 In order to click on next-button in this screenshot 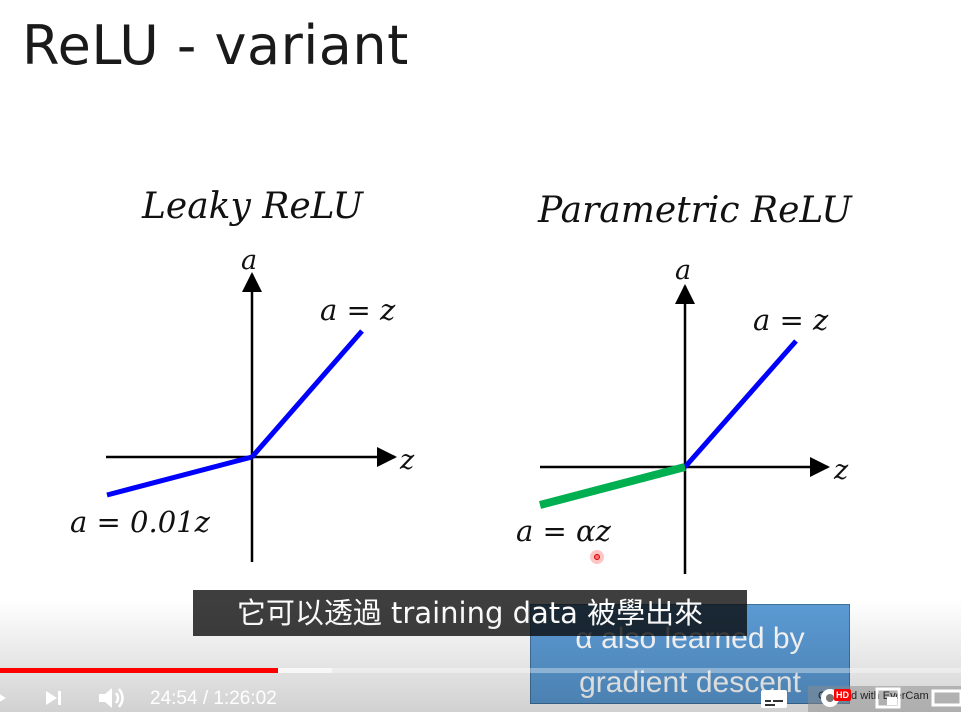, I will do `click(53, 698)`.